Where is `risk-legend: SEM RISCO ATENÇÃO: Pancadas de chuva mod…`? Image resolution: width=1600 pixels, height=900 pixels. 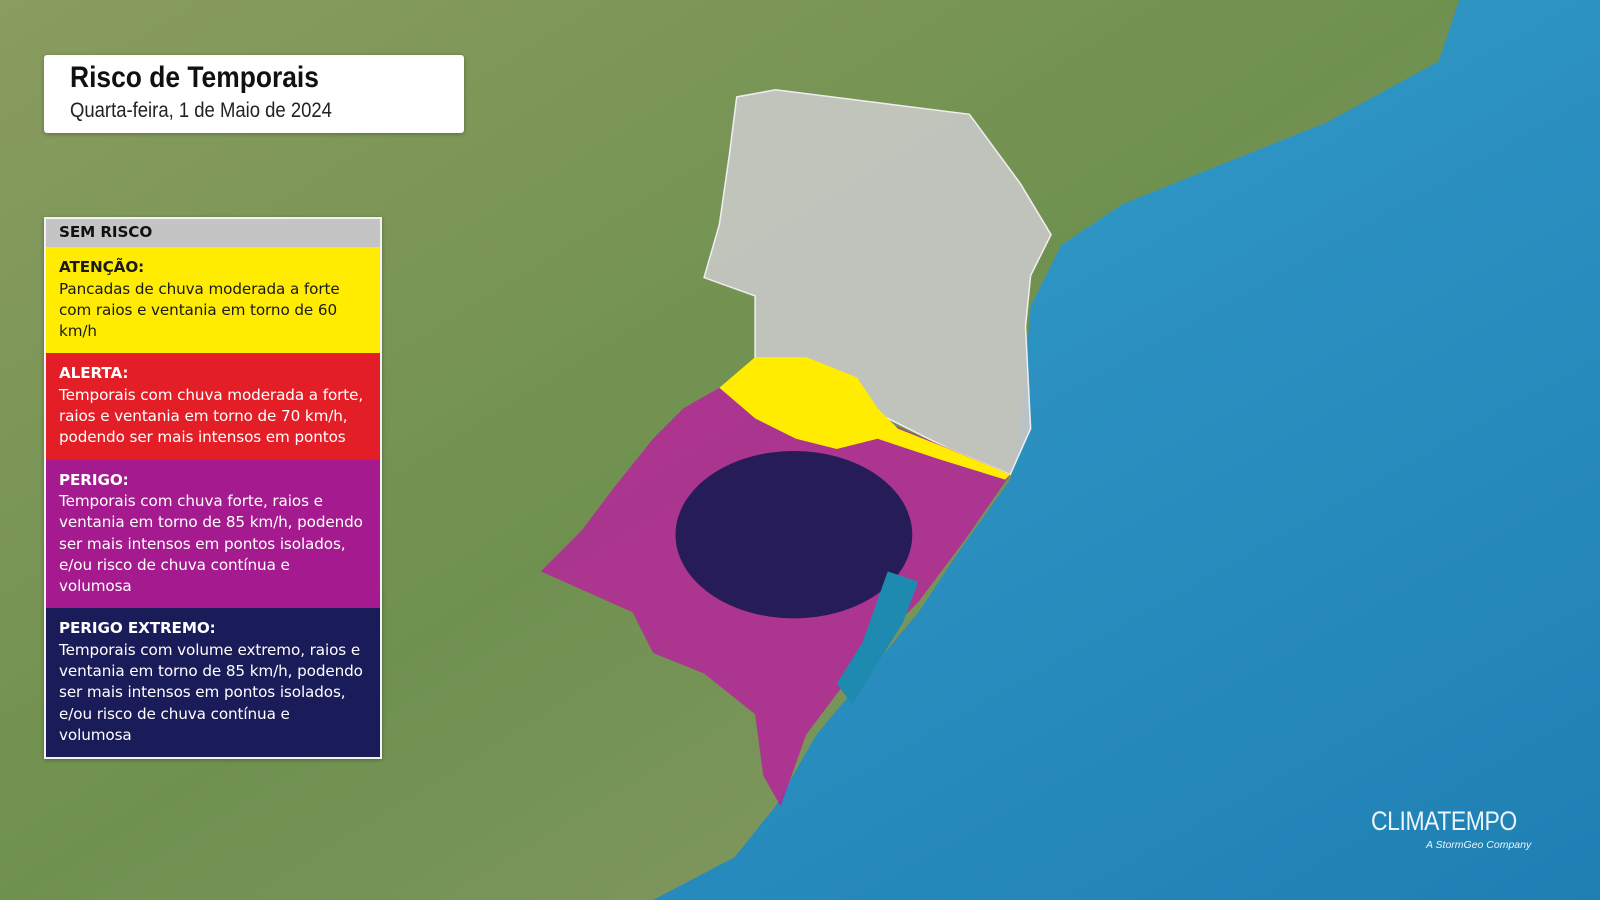
risk-legend: SEM RISCO ATENÇÃO: Pancadas de chuva mod… is located at coordinates (213, 488).